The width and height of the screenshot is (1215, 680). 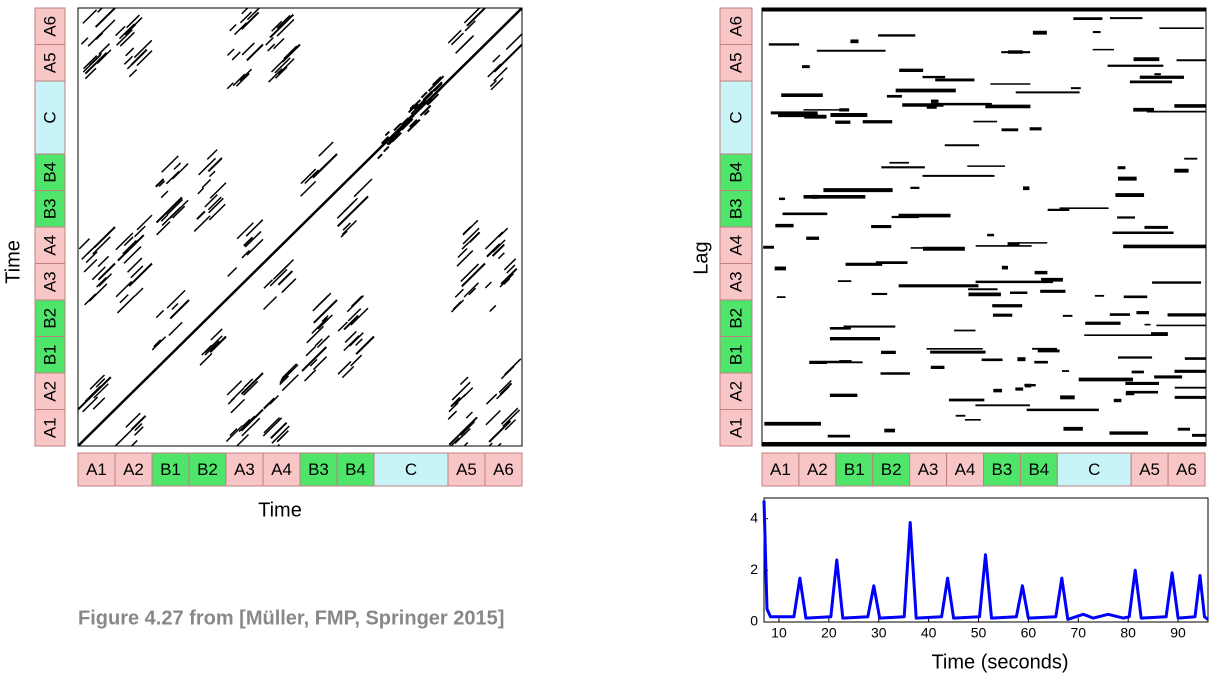 What do you see at coordinates (779, 633) in the screenshot?
I see `x-tick-label: 10` at bounding box center [779, 633].